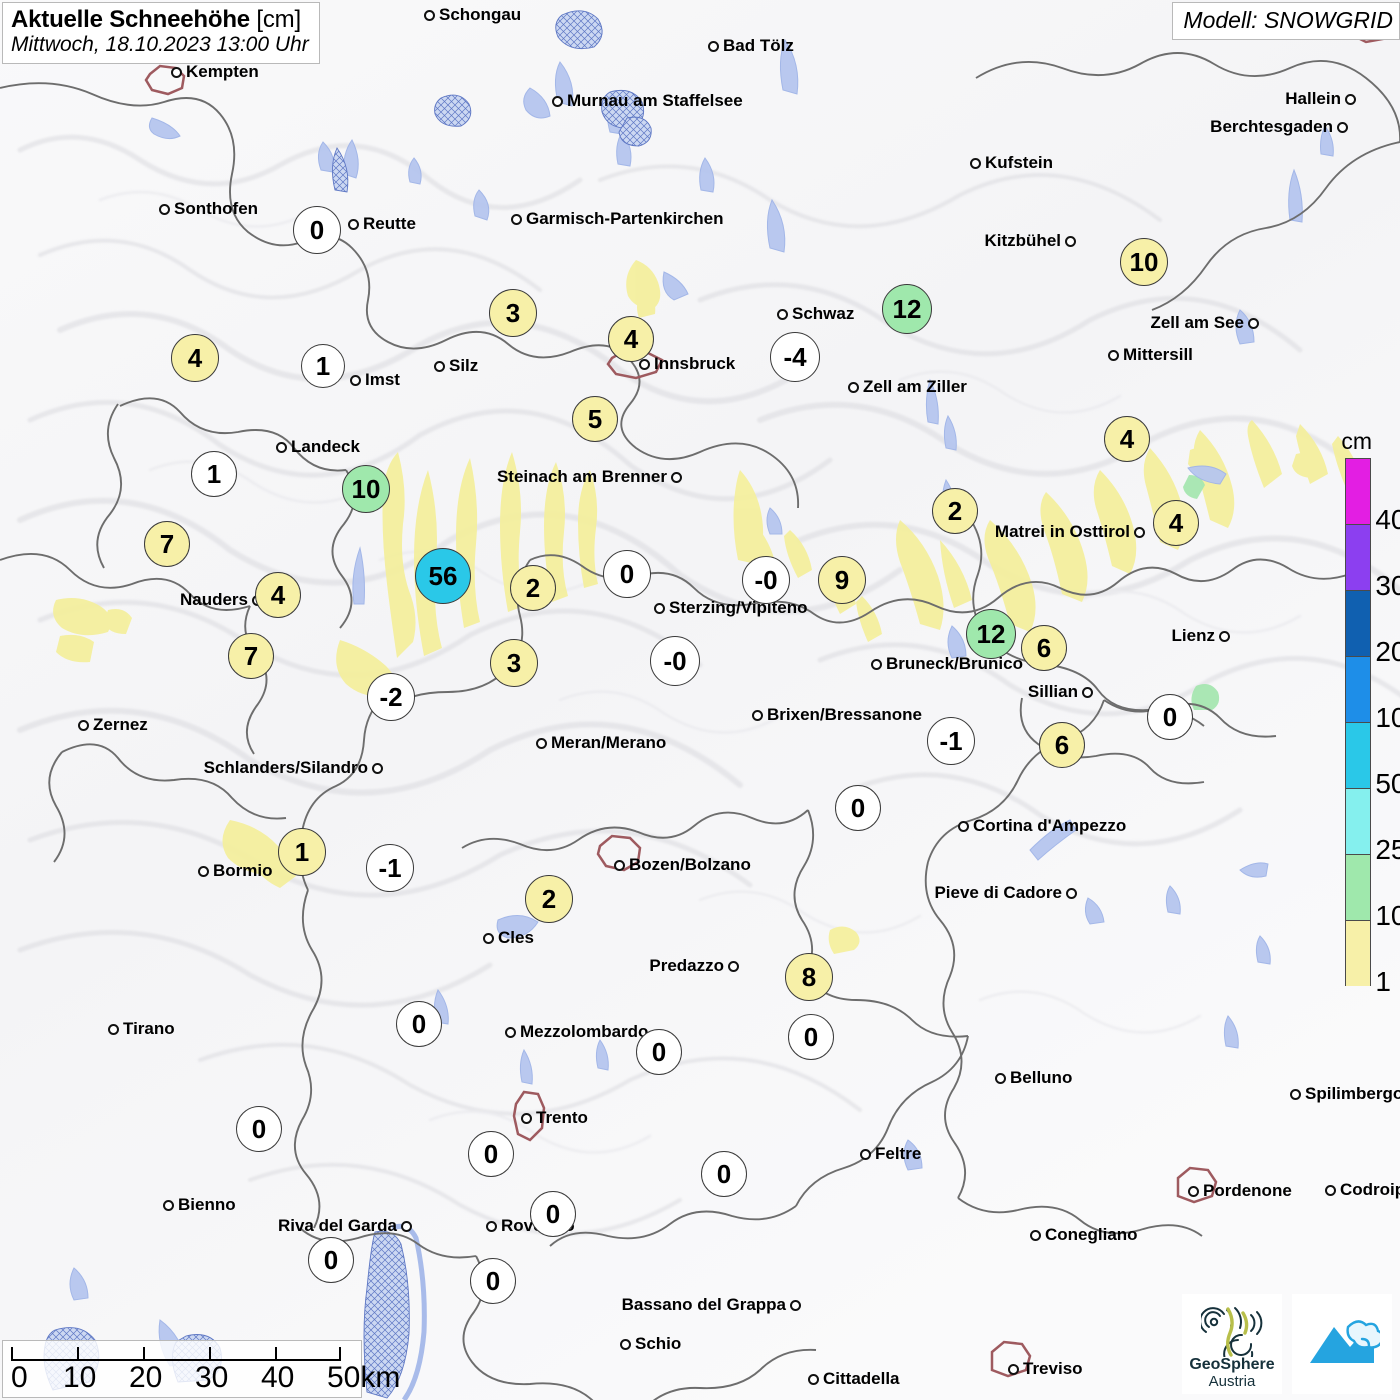 The image size is (1400, 1400). I want to click on scale-label-10: 10, so click(80, 1377).